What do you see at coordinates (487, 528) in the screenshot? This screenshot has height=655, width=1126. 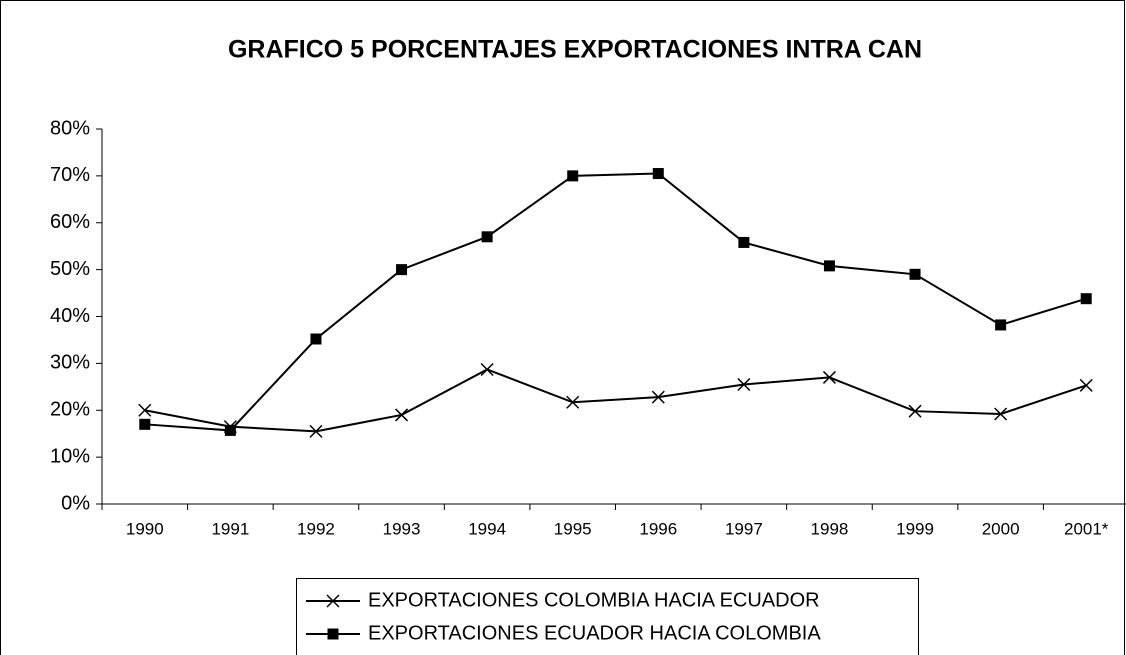 I see `x-tick-label: 1994` at bounding box center [487, 528].